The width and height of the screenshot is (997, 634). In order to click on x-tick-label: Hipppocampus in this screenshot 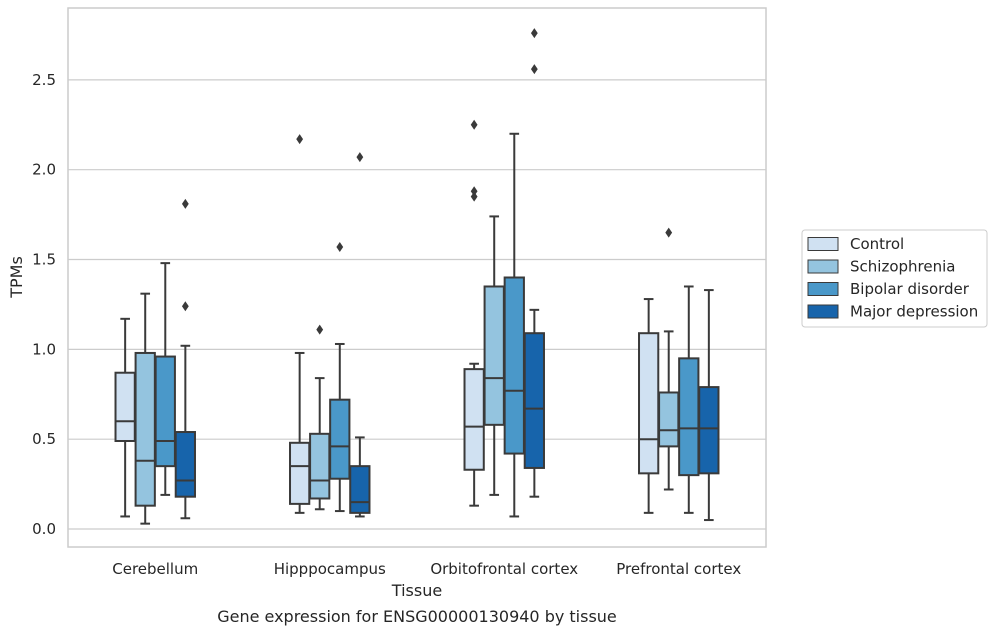, I will do `click(330, 569)`.